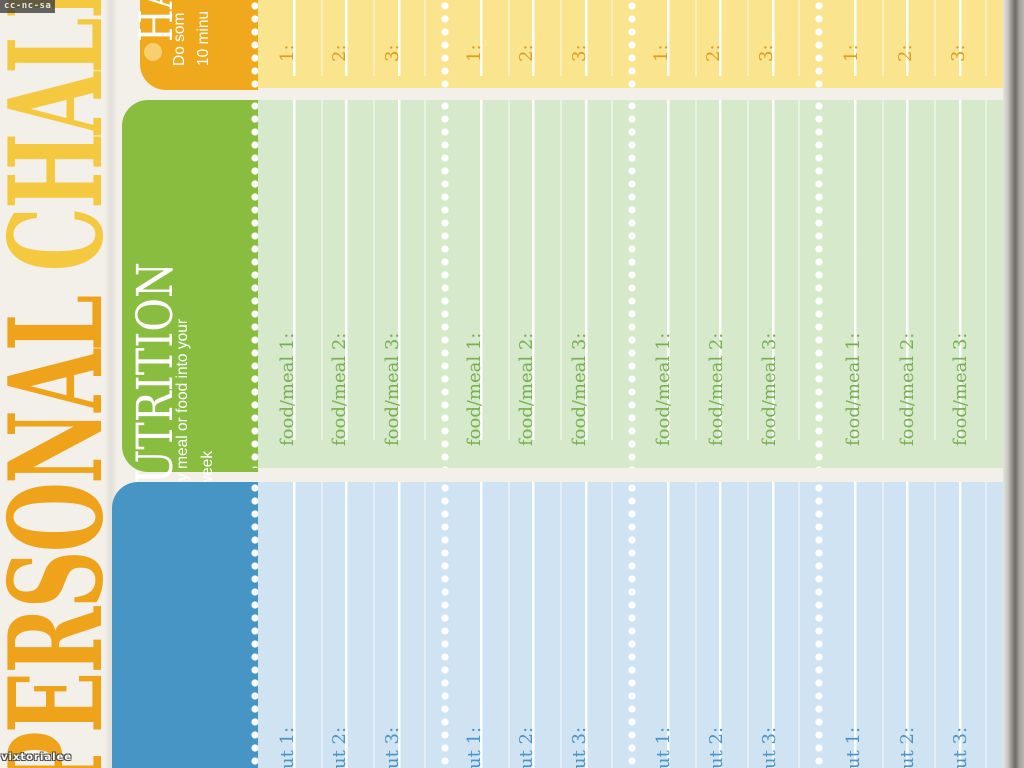 Image resolution: width=1024 pixels, height=768 pixels. I want to click on artist-watermark: vixtorialee, so click(37, 757).